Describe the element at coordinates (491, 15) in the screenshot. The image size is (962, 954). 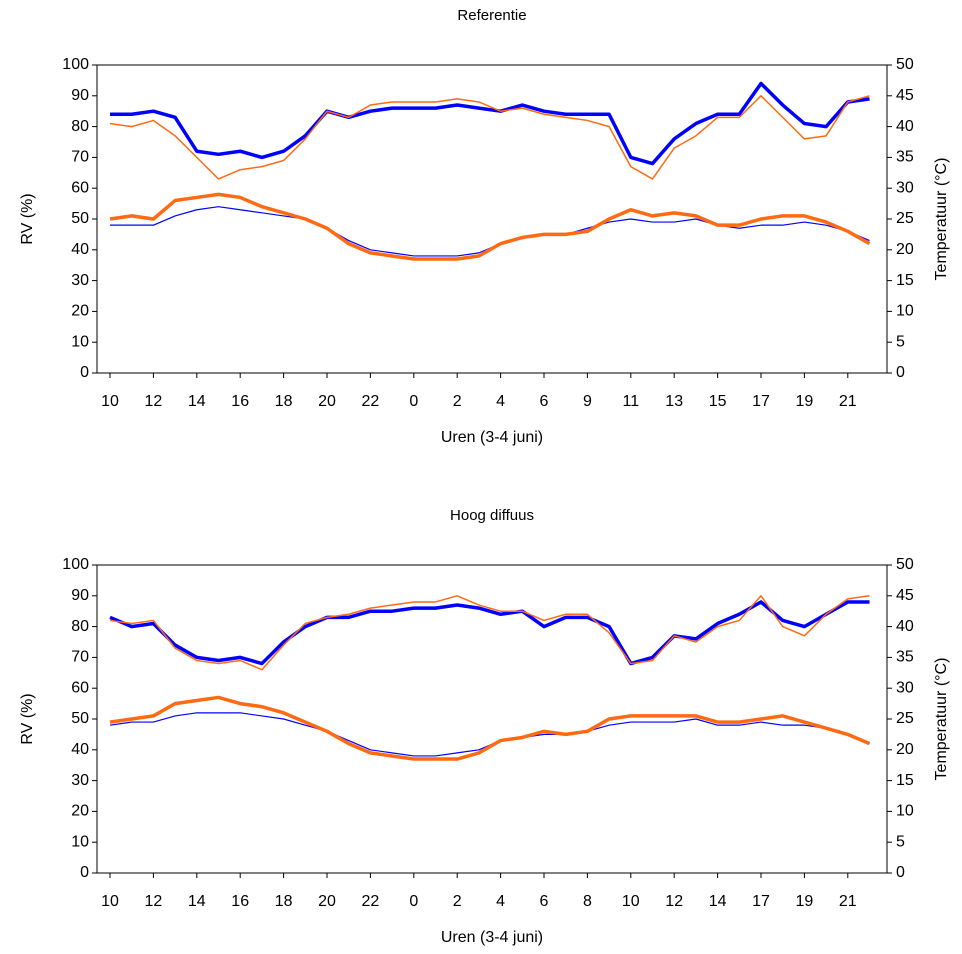
I see `chart-title: Referentie` at that location.